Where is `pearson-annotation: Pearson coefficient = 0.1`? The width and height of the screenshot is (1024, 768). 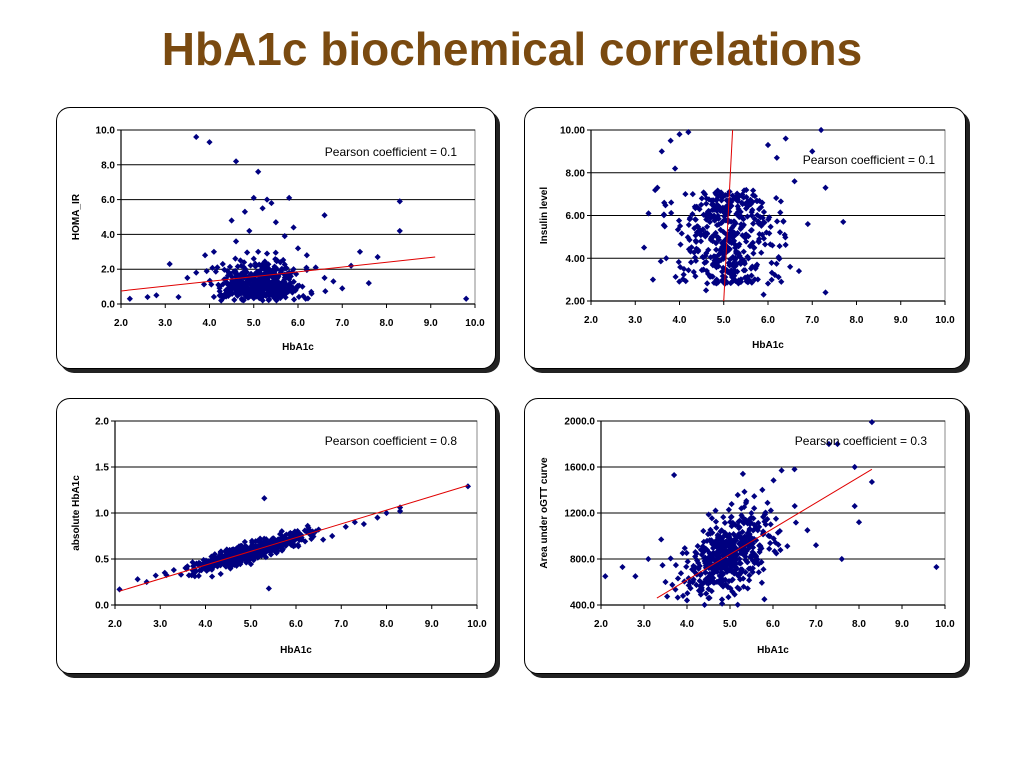
pearson-annotation: Pearson coefficient = 0.1 is located at coordinates (869, 160).